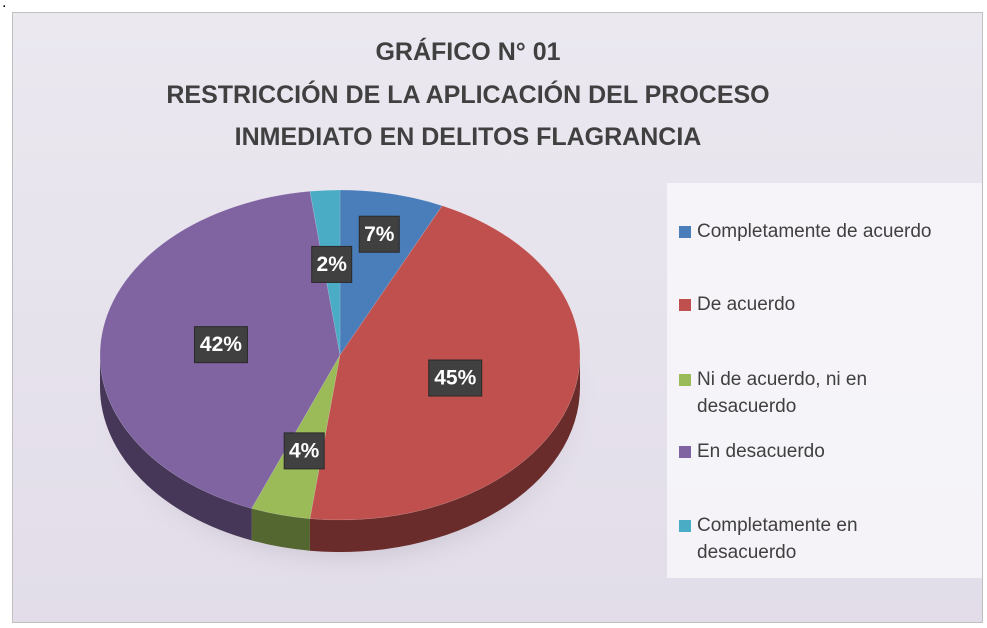 Image resolution: width=987 pixels, height=628 pixels. Describe the element at coordinates (4, 5) in the screenshot. I see `stray-text: .` at that location.